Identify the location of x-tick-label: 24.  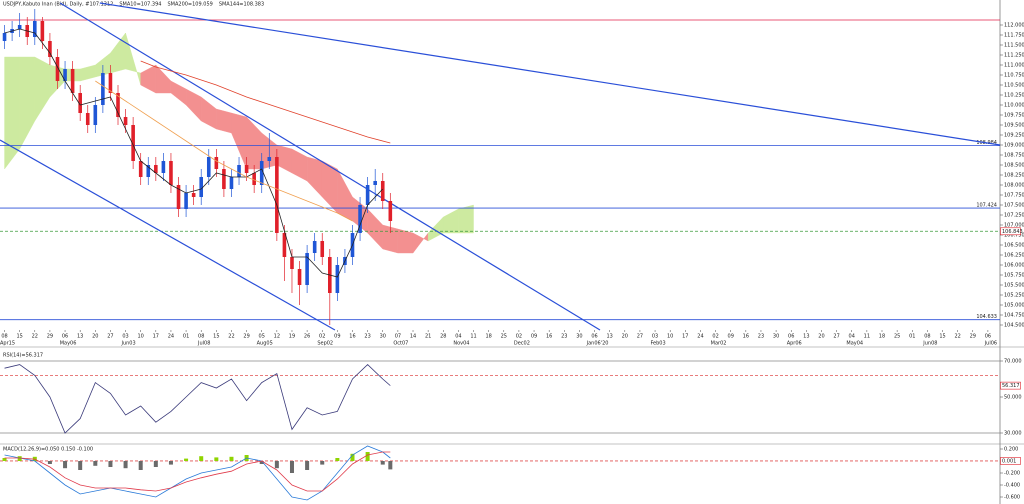
(171, 337).